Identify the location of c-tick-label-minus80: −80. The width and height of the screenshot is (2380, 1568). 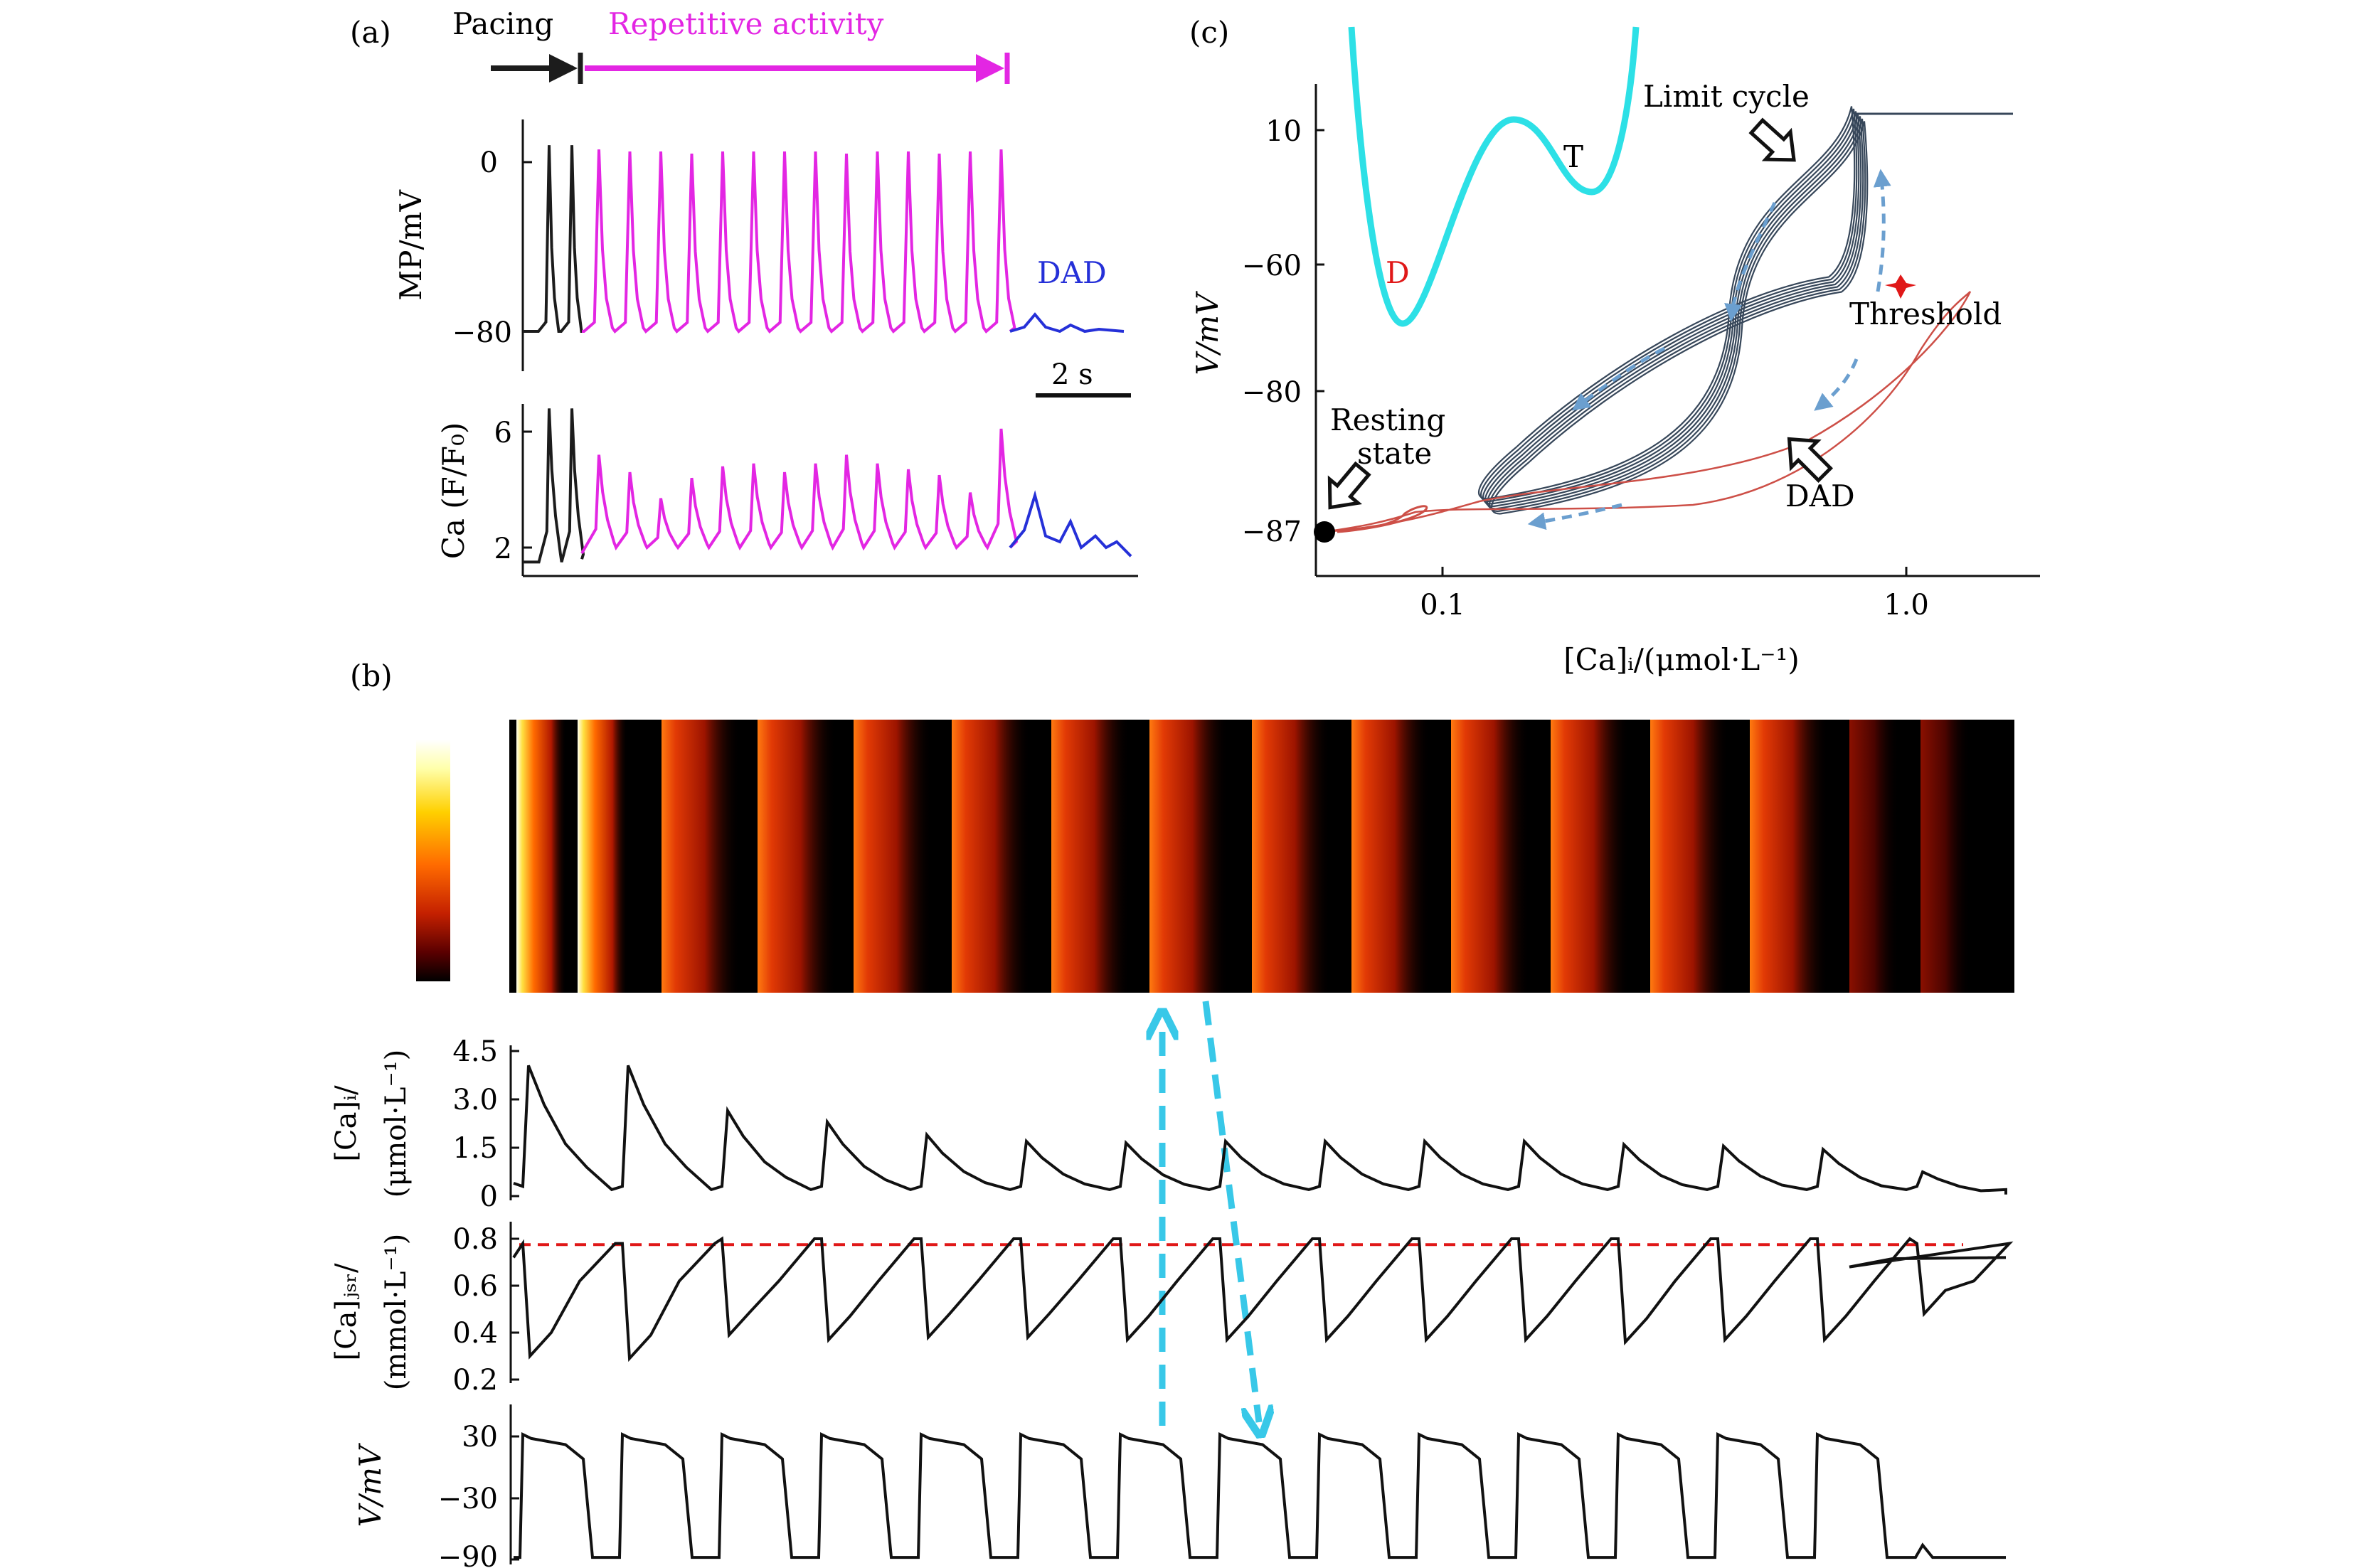
(1272, 392).